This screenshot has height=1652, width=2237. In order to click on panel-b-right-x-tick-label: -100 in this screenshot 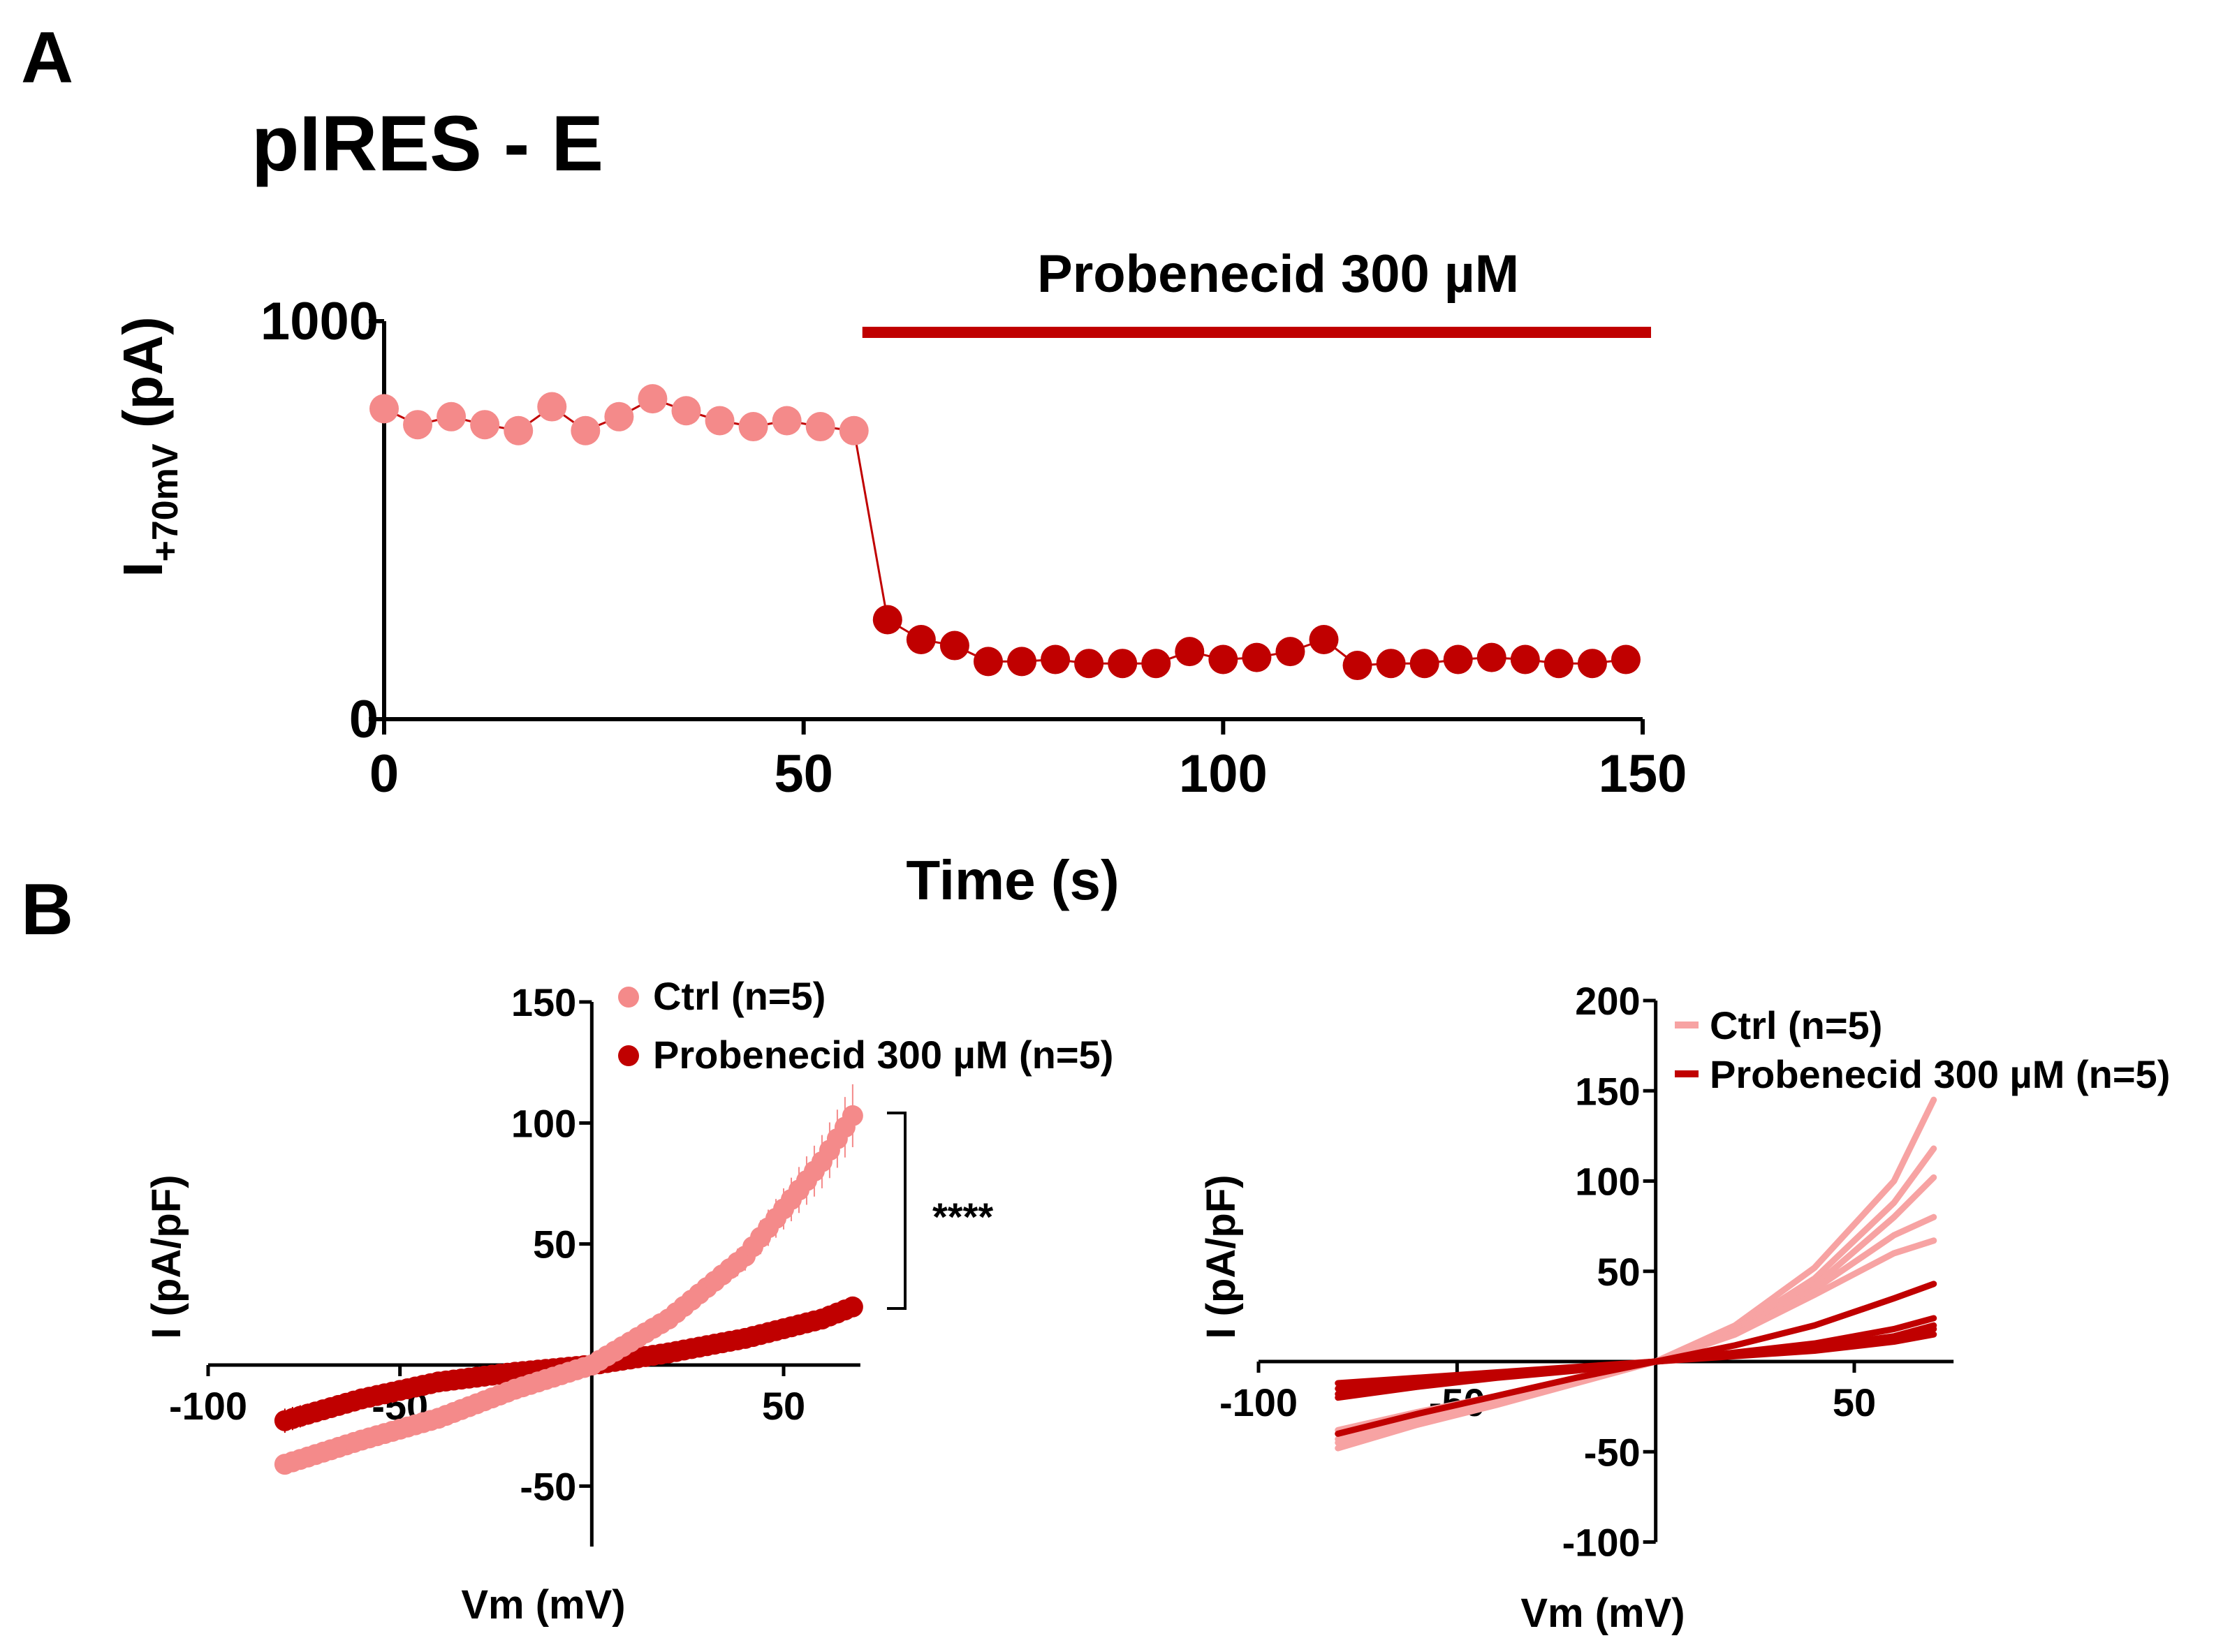, I will do `click(1258, 1402)`.